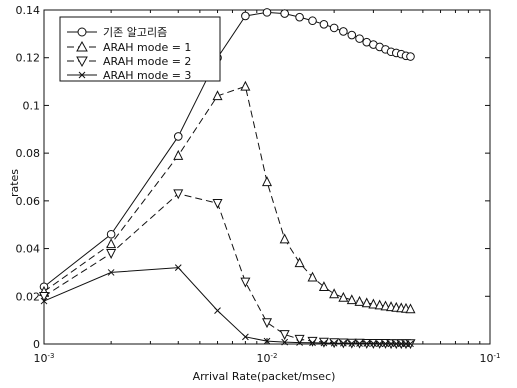 The height and width of the screenshot is (388, 517). What do you see at coordinates (147, 75) in the screenshot?
I see `legend-label-series-4: ARAH mode = 3` at bounding box center [147, 75].